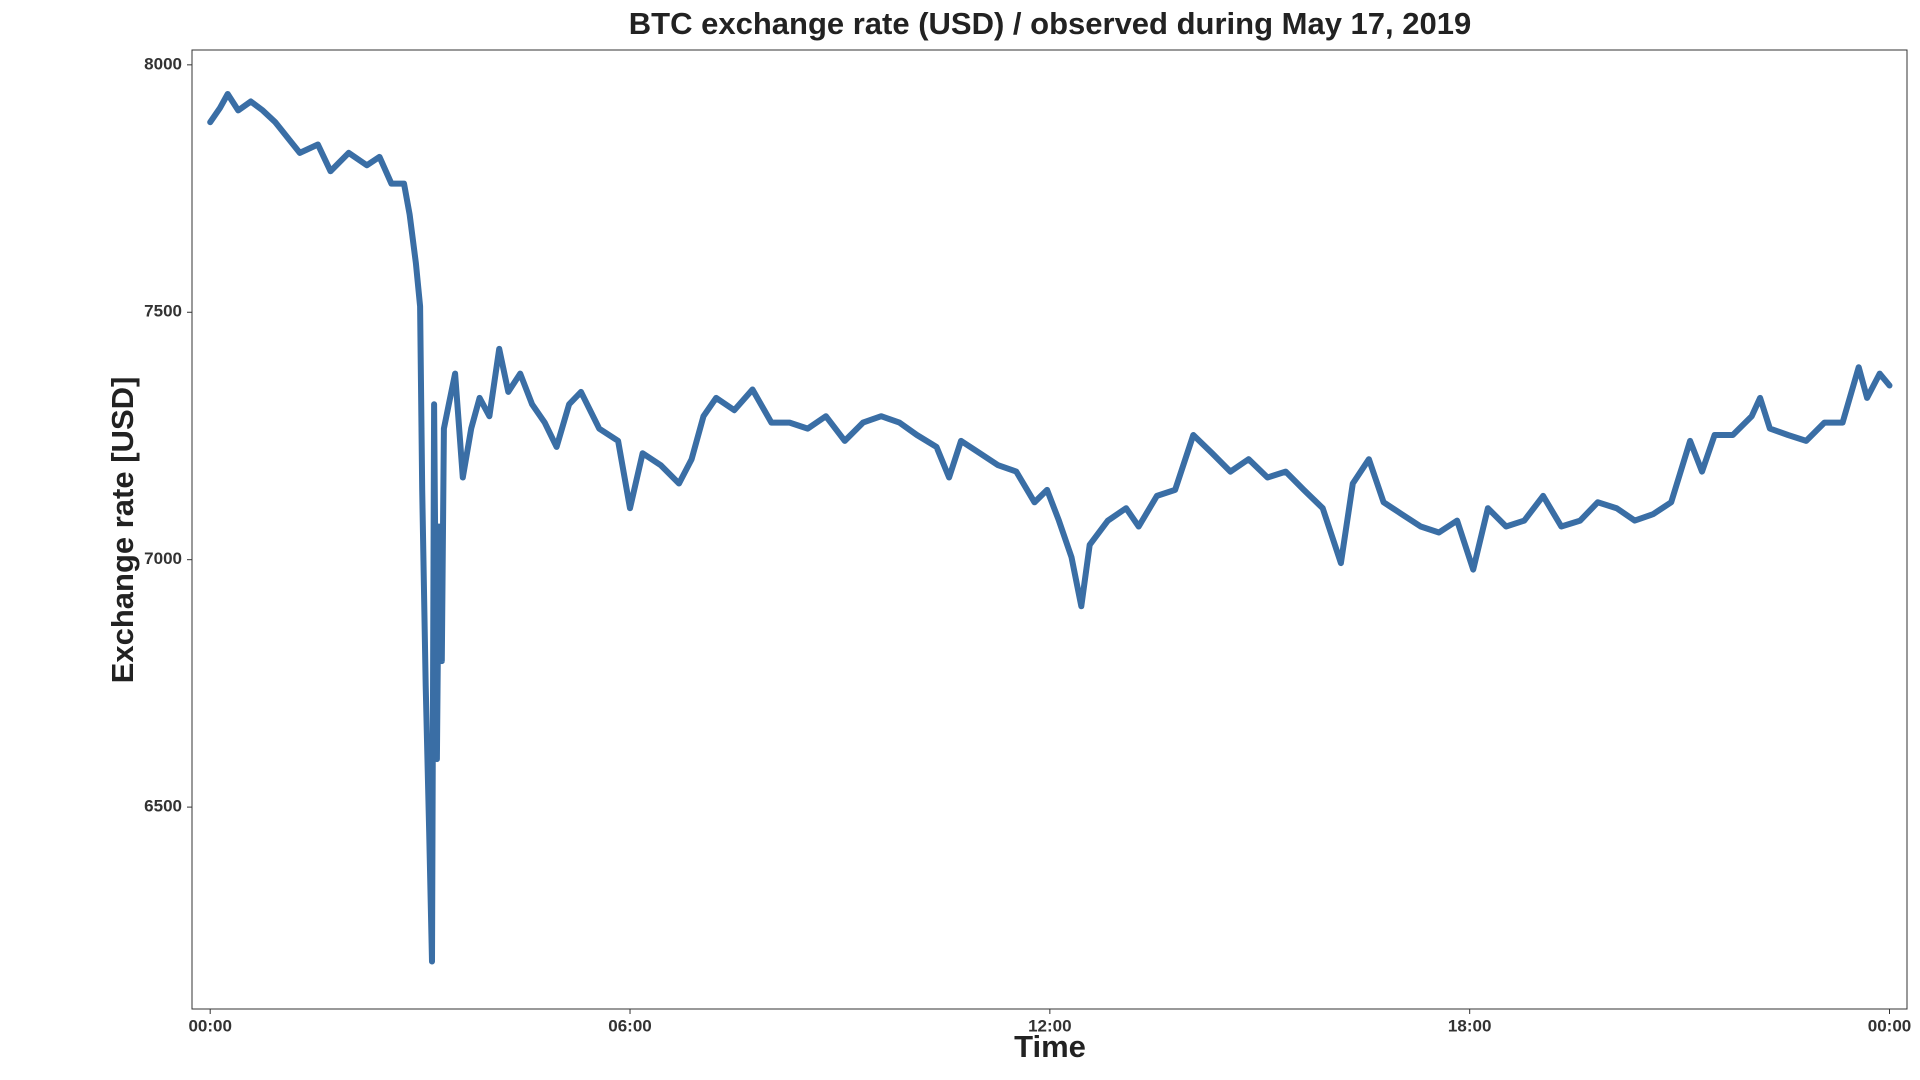 Image resolution: width=1920 pixels, height=1080 pixels. What do you see at coordinates (163, 63) in the screenshot?
I see `y-tick-label: 8000` at bounding box center [163, 63].